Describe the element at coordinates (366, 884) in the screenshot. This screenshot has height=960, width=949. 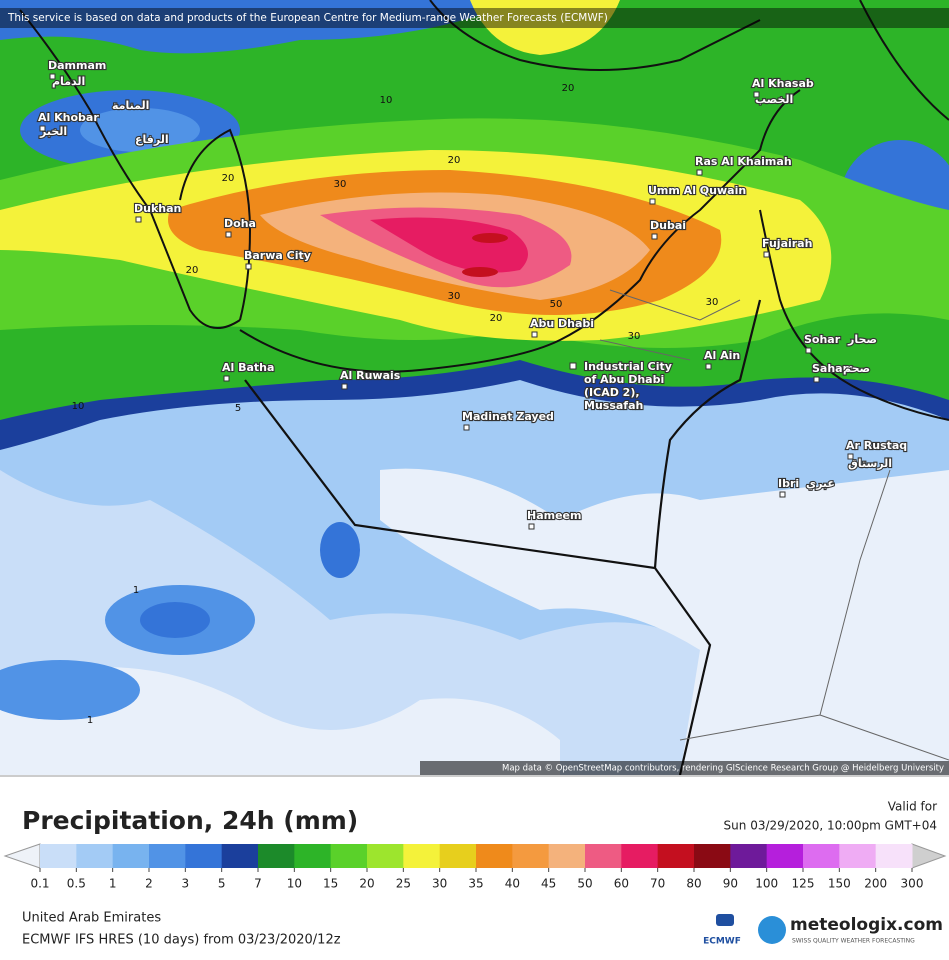
I see `legend-tick-label: 20` at that location.